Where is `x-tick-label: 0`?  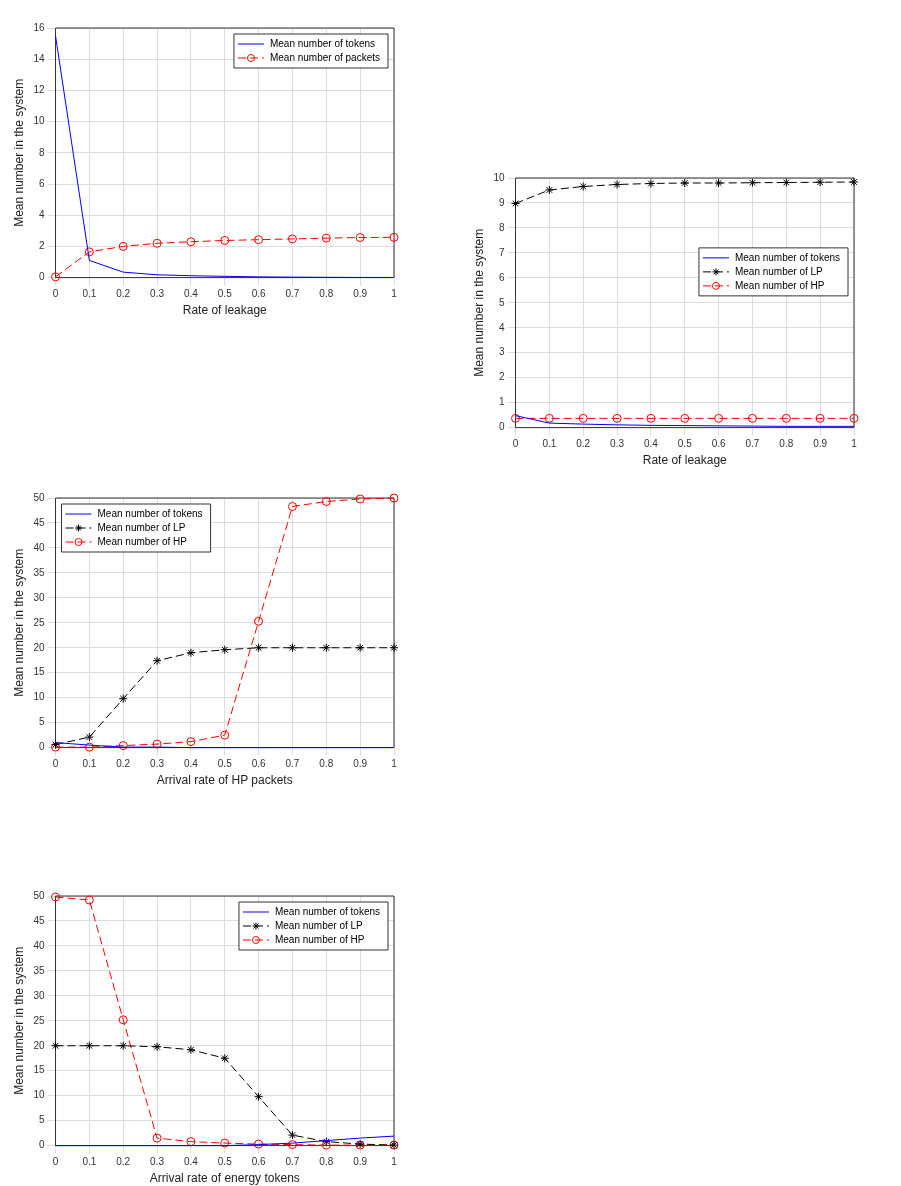
x-tick-label: 0 is located at coordinates (55, 294).